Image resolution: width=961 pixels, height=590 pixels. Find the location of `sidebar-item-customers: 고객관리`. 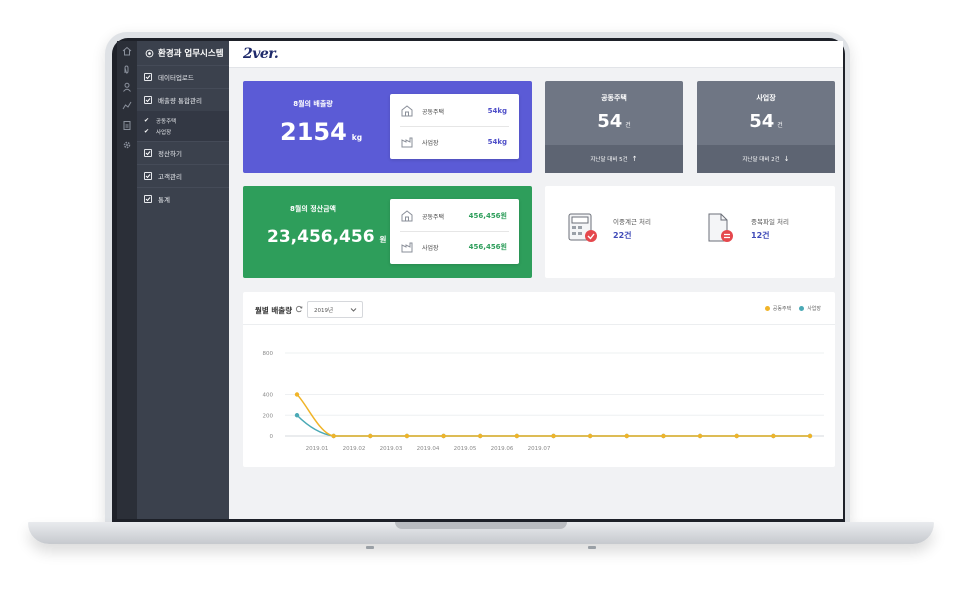

sidebar-item-customers: 고객관리 is located at coordinates (183, 175).